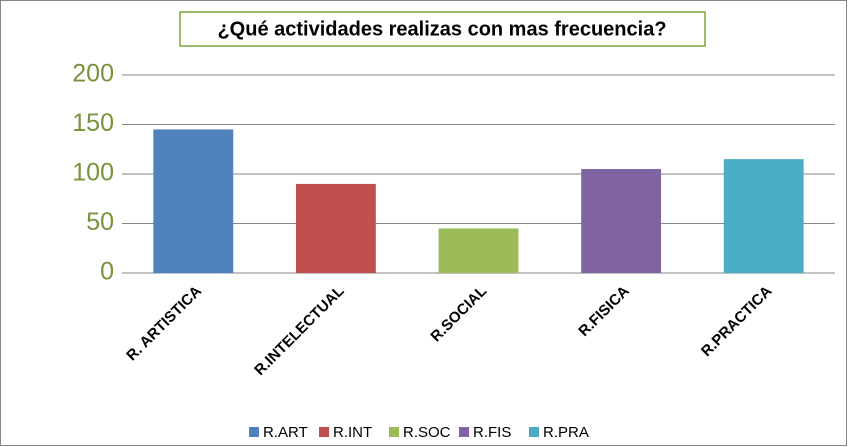  What do you see at coordinates (93, 123) in the screenshot?
I see `y-tick-label: 150` at bounding box center [93, 123].